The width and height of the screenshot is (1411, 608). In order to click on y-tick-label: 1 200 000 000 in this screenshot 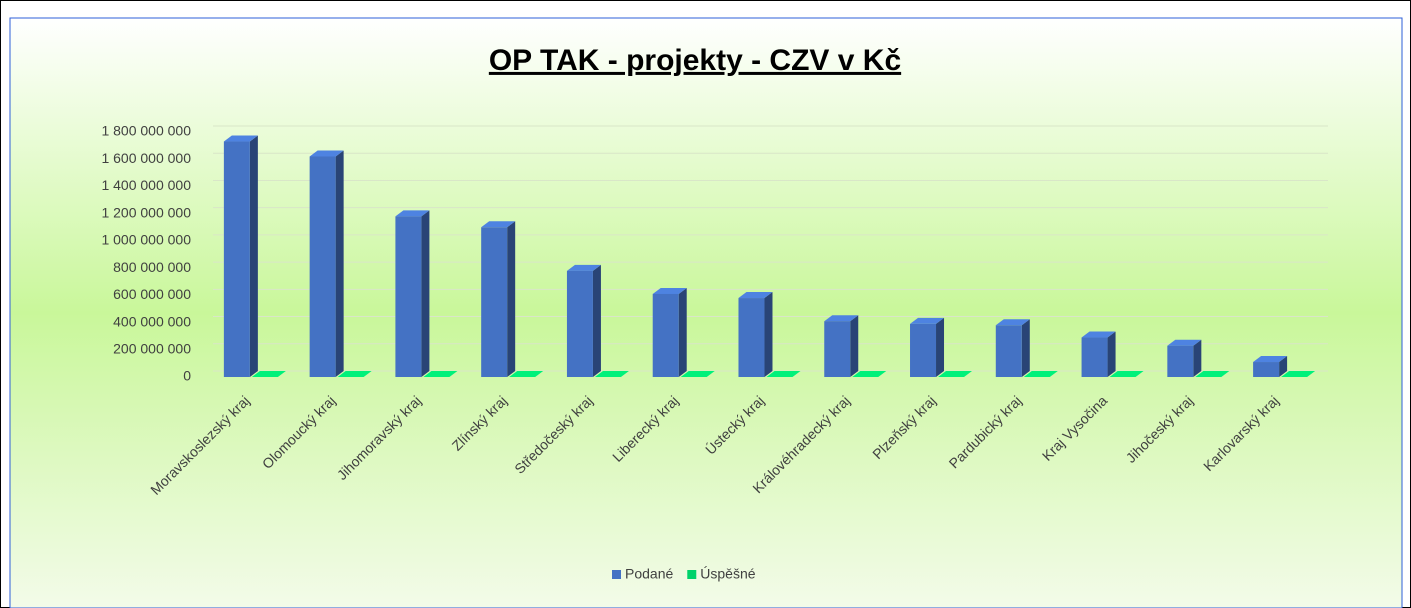, I will do `click(146, 212)`.